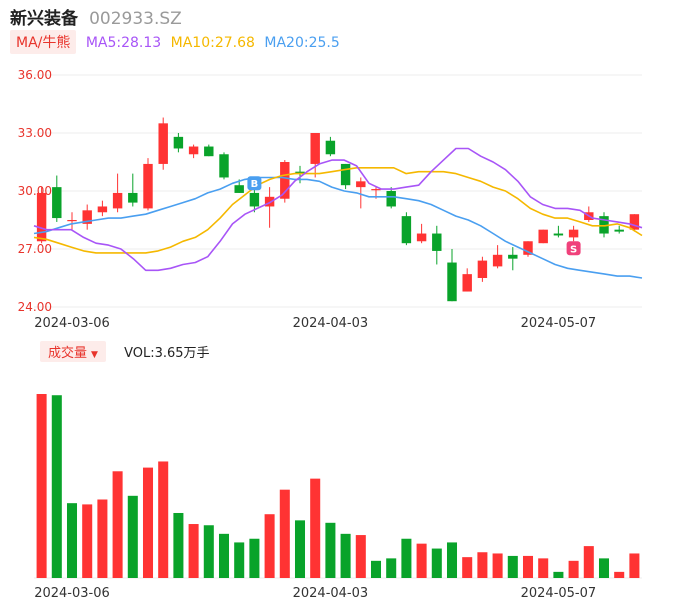 This screenshot has height=606, width=686. What do you see at coordinates (331, 593) in the screenshot?
I see `volume-x-tick-label: 2024-04-03` at bounding box center [331, 593].